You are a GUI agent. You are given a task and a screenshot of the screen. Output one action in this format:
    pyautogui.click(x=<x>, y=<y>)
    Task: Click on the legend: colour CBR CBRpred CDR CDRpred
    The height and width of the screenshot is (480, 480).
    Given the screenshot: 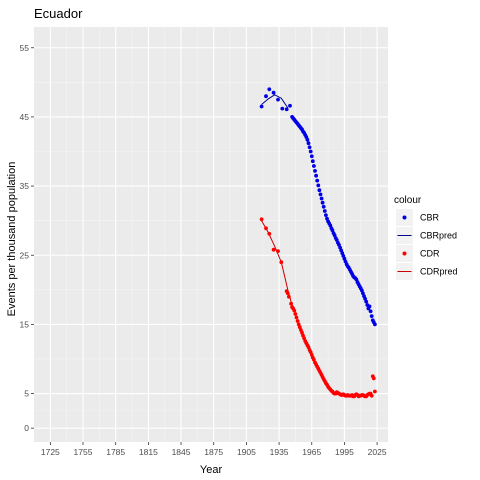 What is the action you would take?
    pyautogui.click(x=426, y=237)
    